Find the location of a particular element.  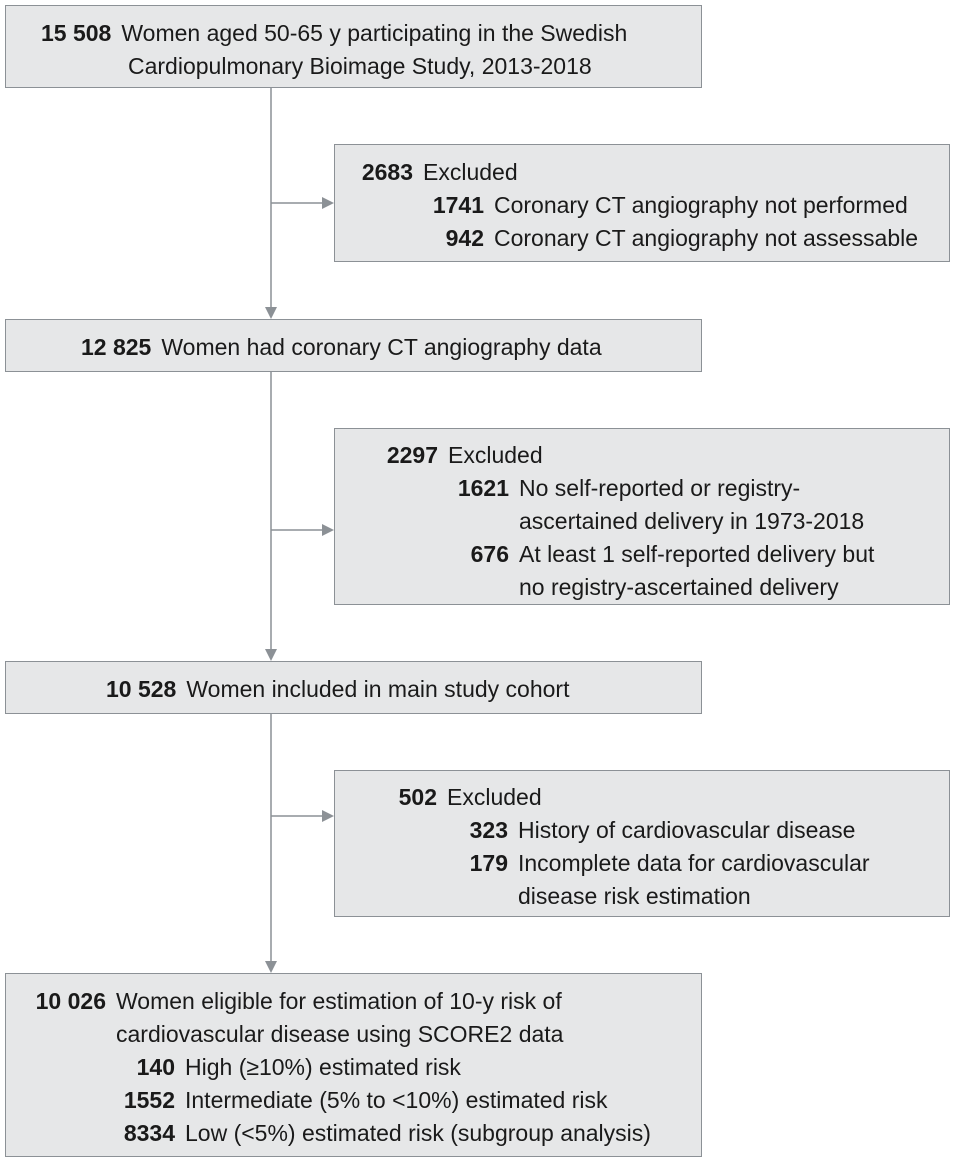

excluded-1-item-label: Coronary CT angiography not performed is located at coordinates (701, 205).